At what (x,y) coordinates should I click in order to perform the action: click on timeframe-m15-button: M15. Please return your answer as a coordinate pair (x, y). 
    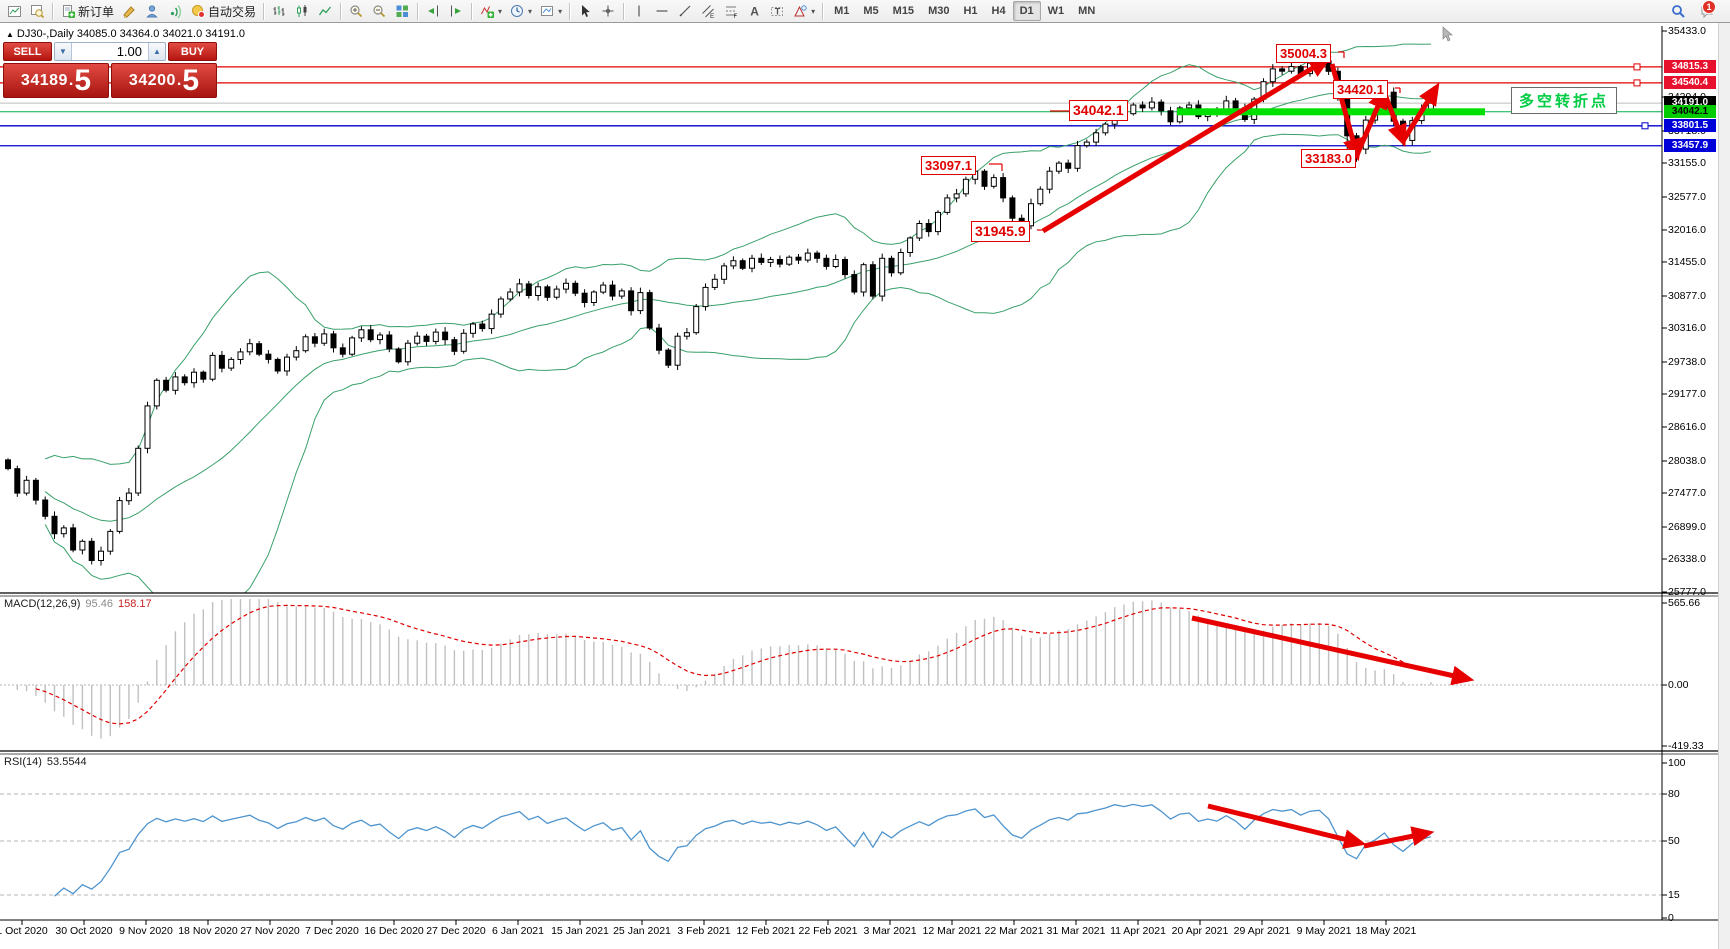
    Looking at the image, I should click on (903, 11).